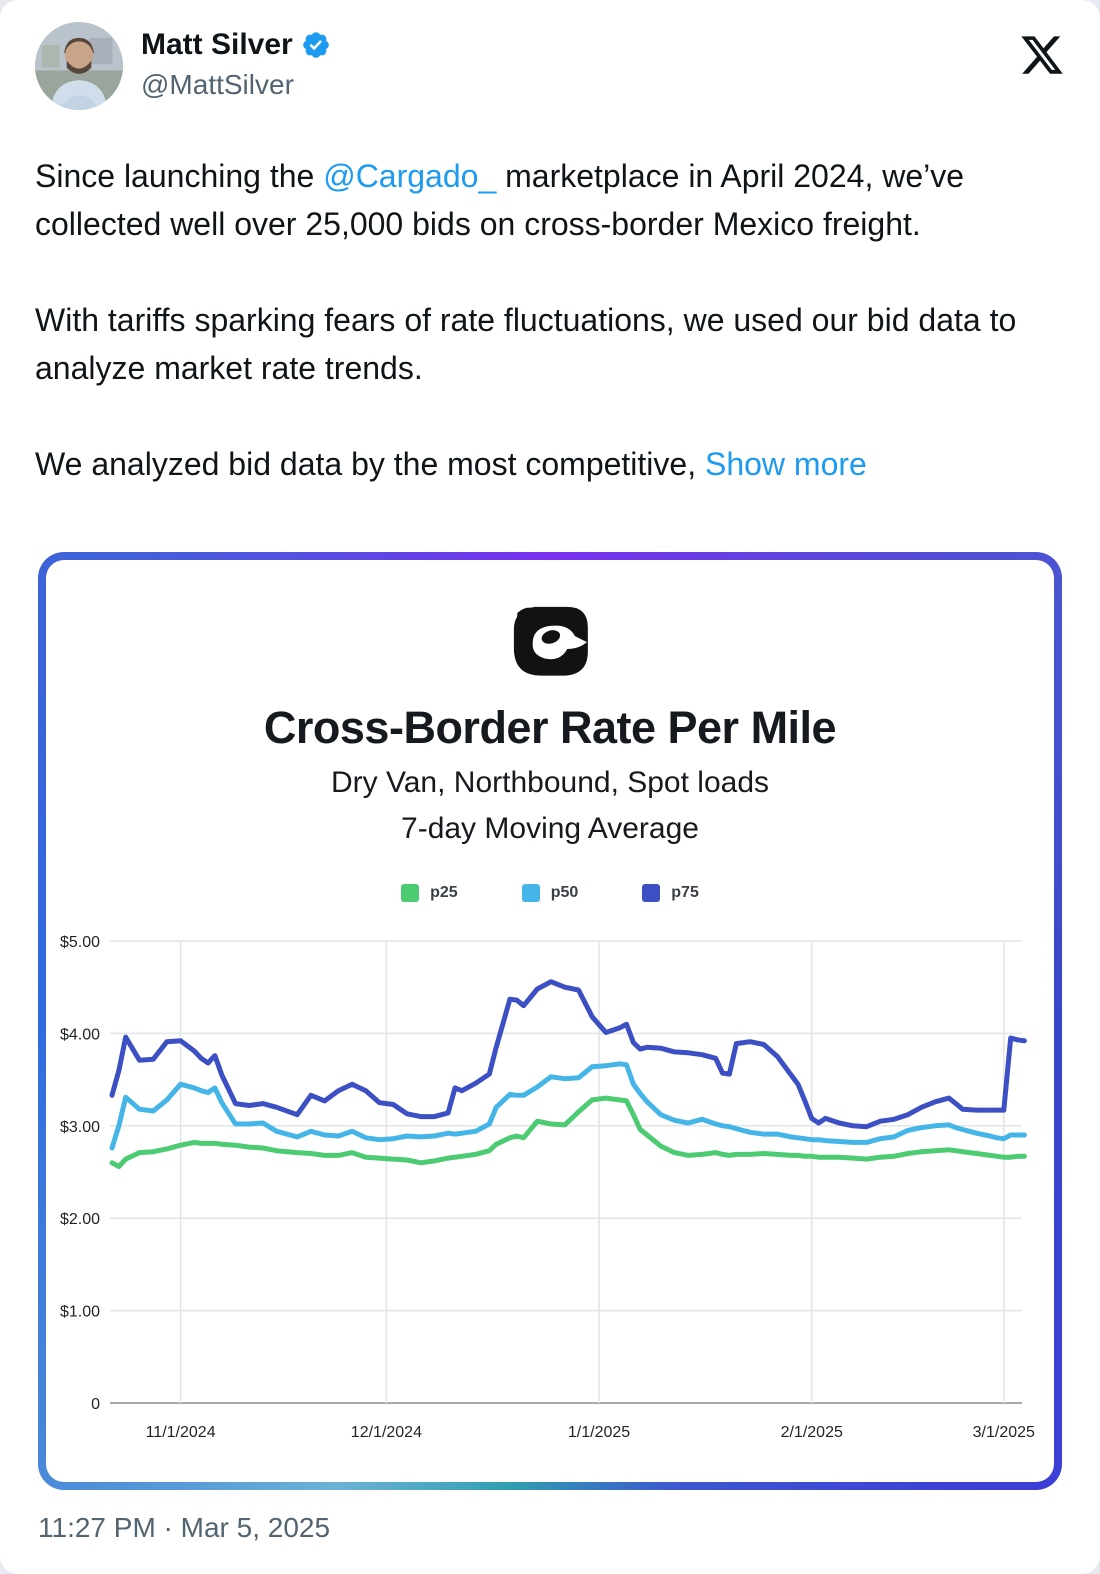 Image resolution: width=1100 pixels, height=1574 pixels. I want to click on avatar, so click(79, 66).